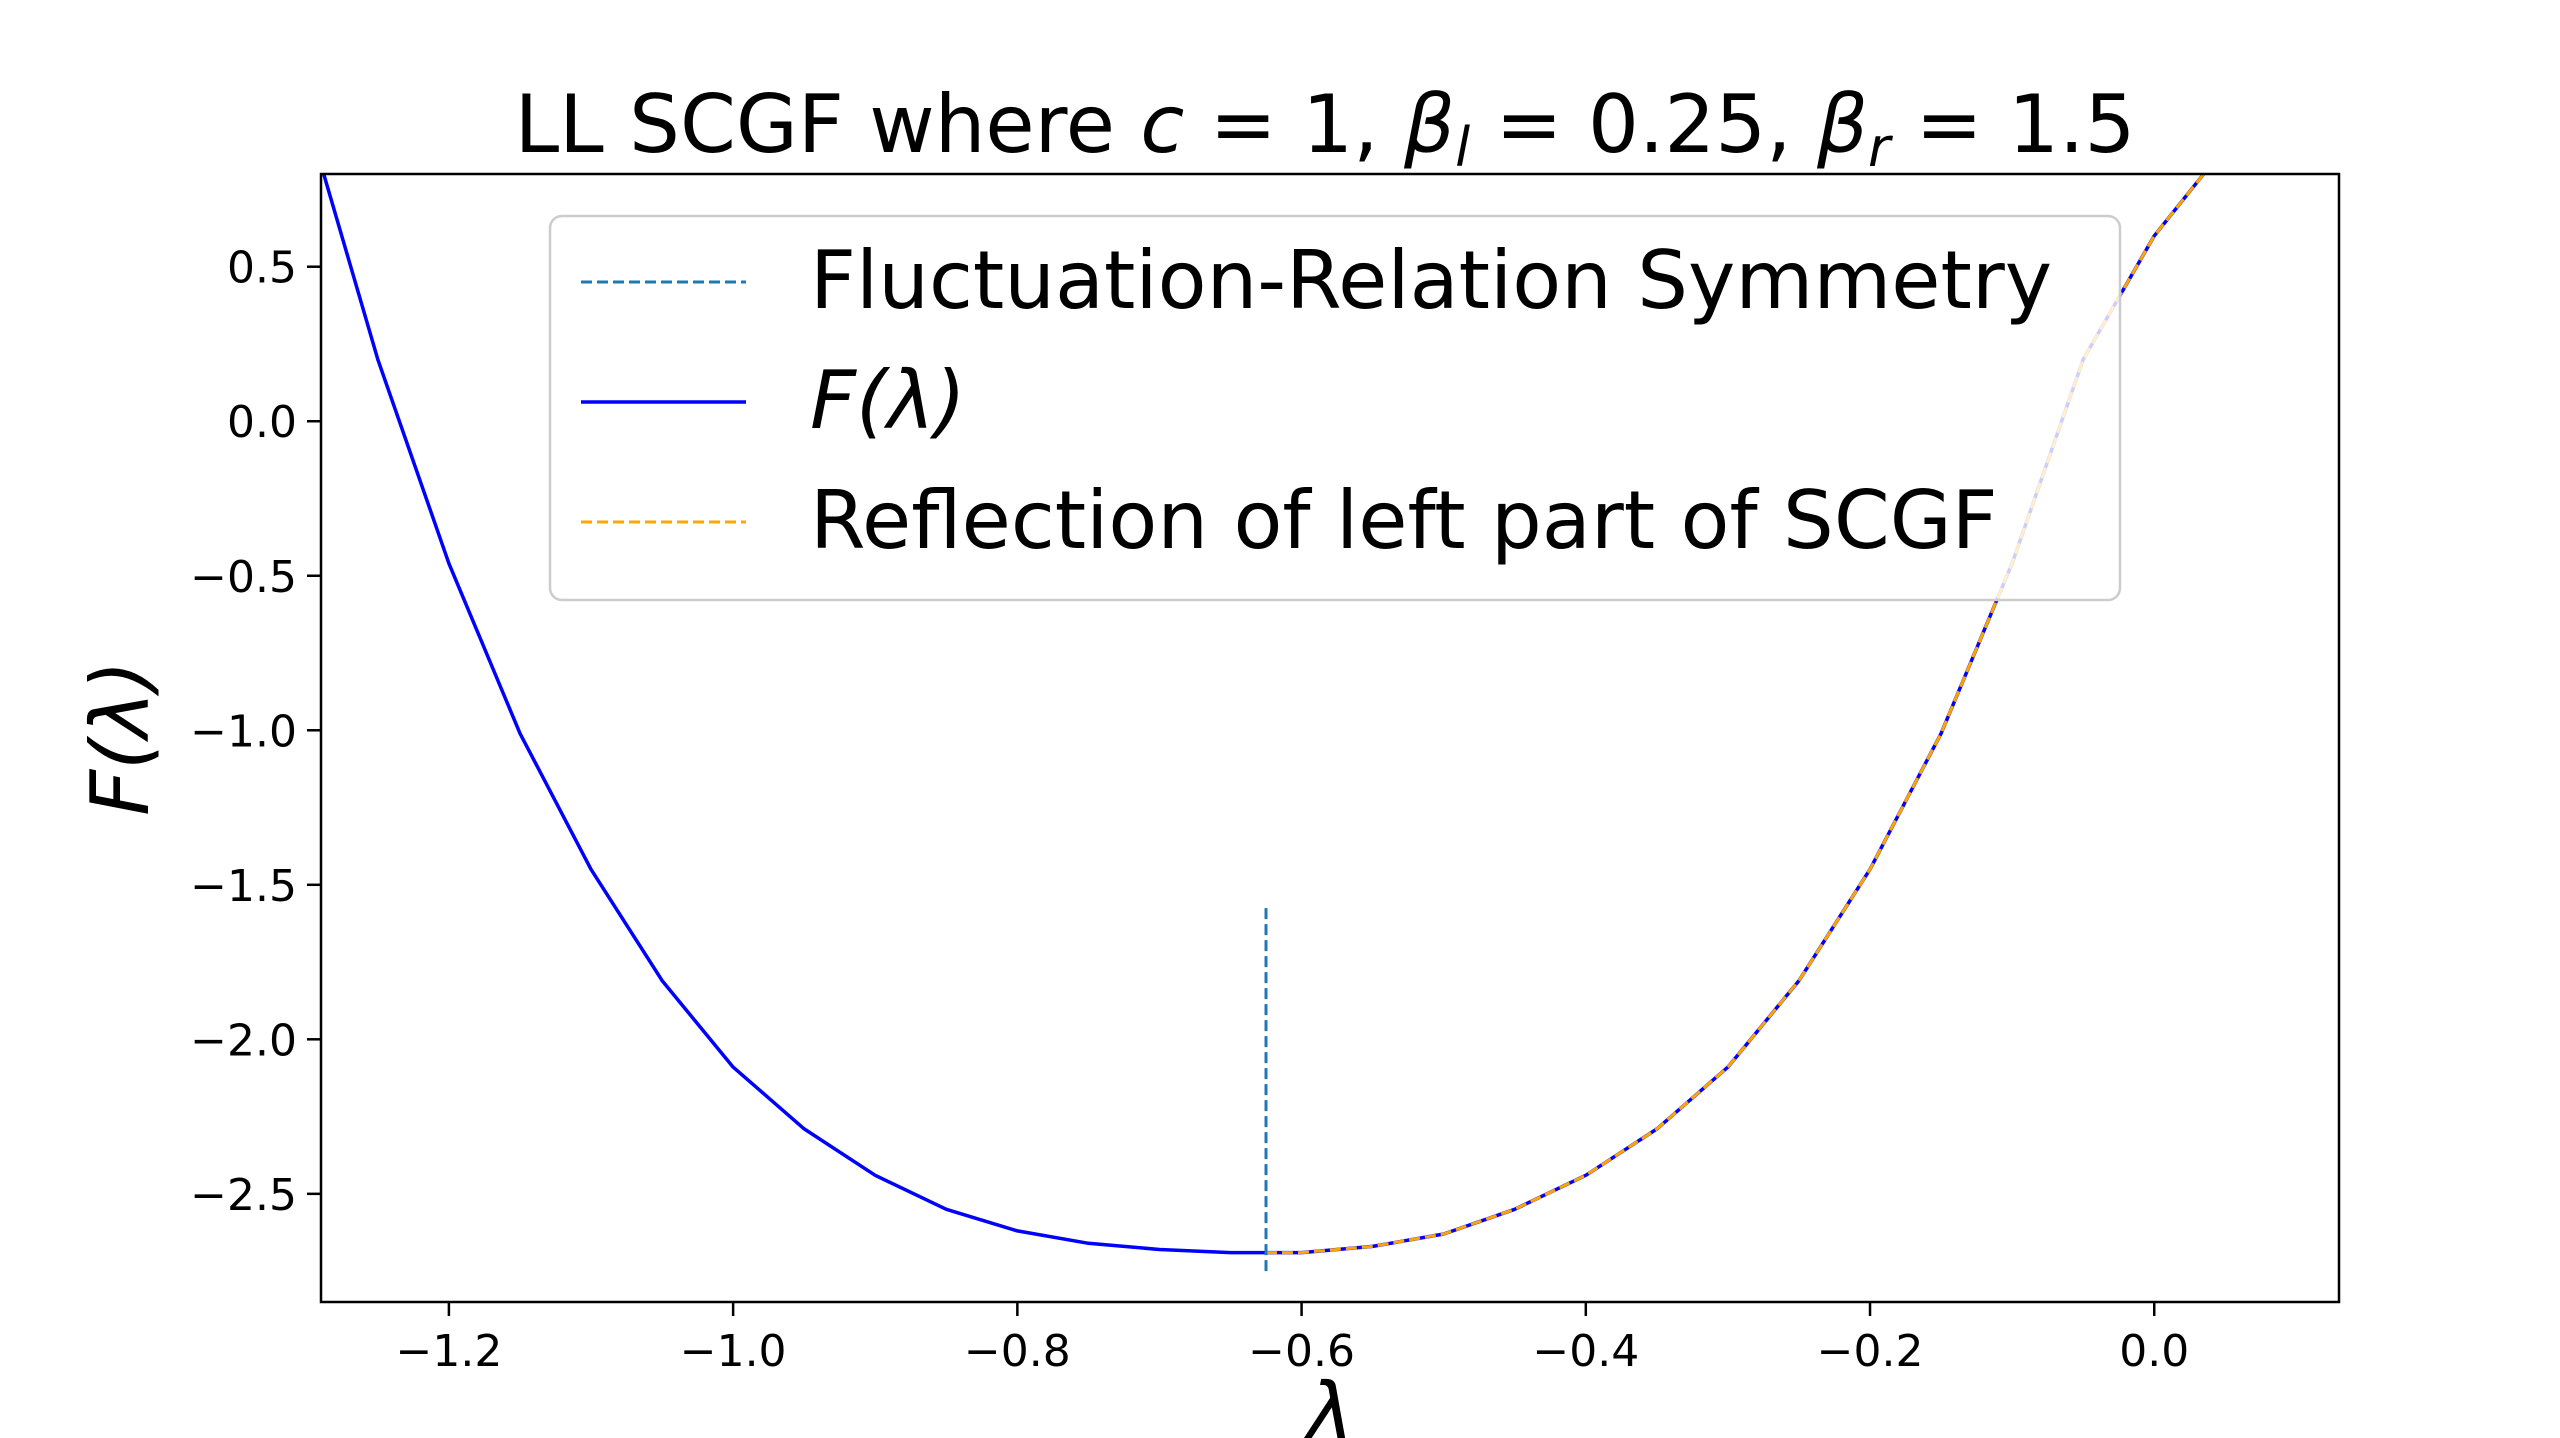 The height and width of the screenshot is (1438, 2560). I want to click on x-tick-label: −0.4, so click(1585, 1351).